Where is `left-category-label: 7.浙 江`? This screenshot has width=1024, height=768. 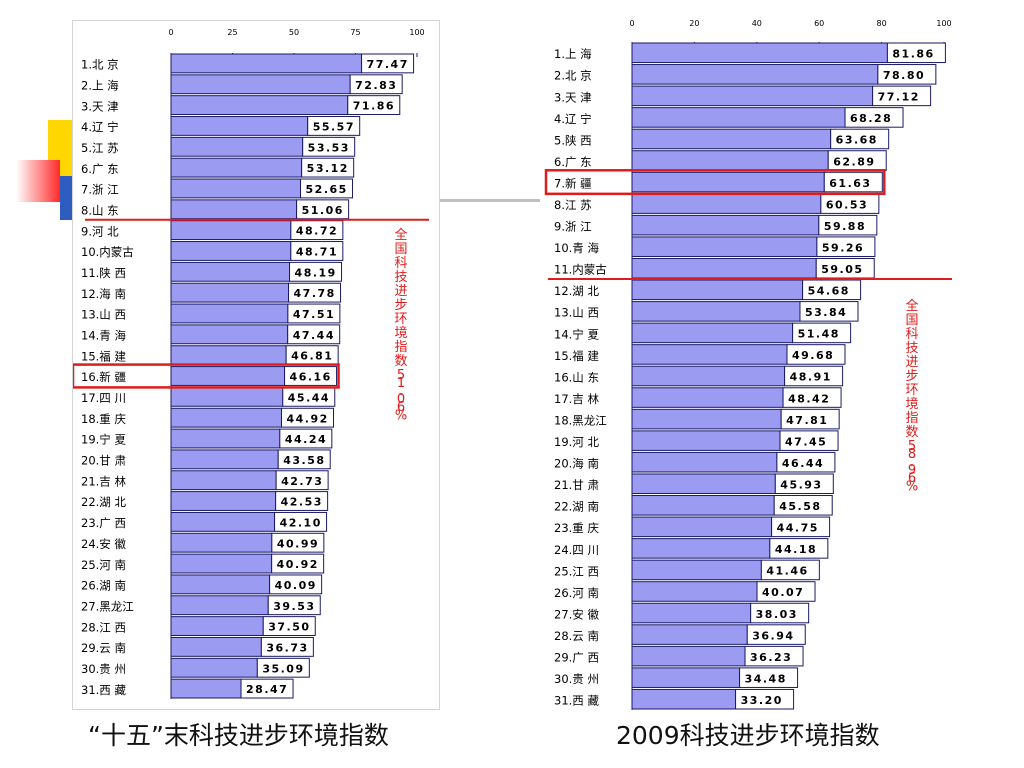 left-category-label: 7.浙 江 is located at coordinates (100, 190).